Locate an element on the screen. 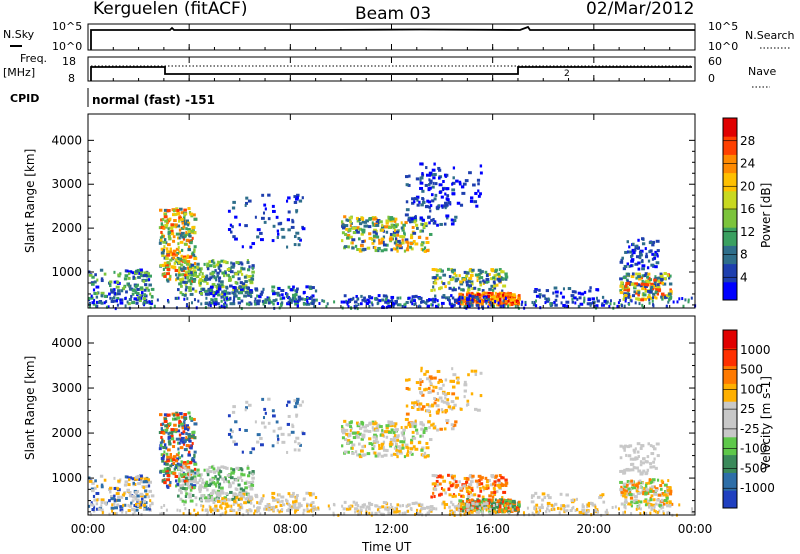 This screenshot has width=800, height=554. colorbar-tick-label: -100 is located at coordinates (753, 449).